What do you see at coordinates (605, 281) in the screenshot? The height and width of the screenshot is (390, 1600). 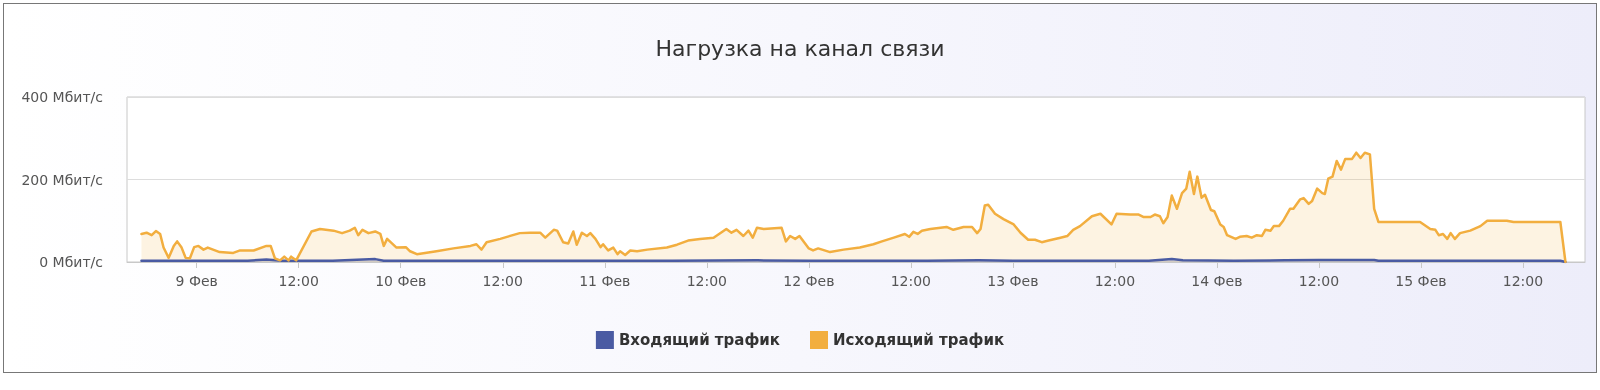 I see `x-tick-label: 11 Фев` at bounding box center [605, 281].